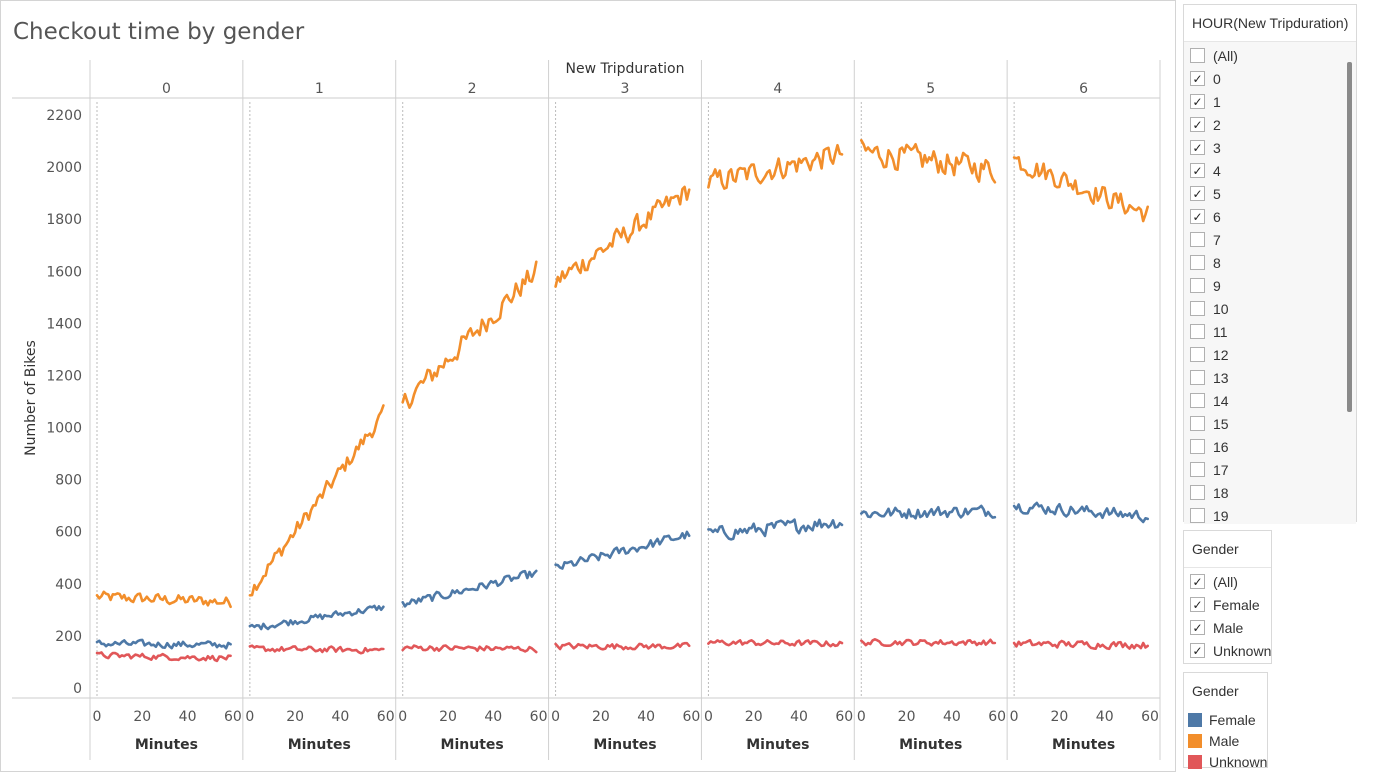 The height and width of the screenshot is (772, 1383). What do you see at coordinates (1270, 170) in the screenshot?
I see `hour-filter-item: ✓ 4` at bounding box center [1270, 170].